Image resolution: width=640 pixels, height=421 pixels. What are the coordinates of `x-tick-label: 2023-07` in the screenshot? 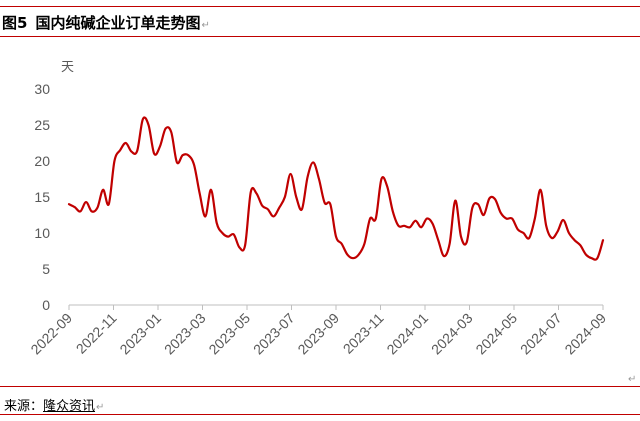 It's located at (274, 334).